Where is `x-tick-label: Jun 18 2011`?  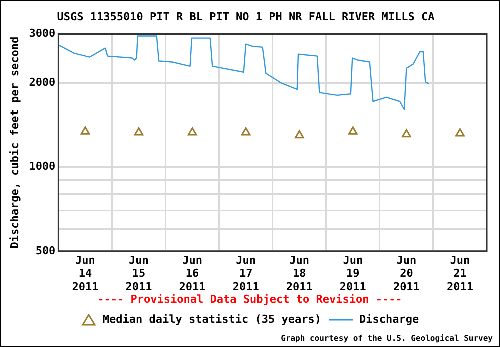
x-tick-label: Jun 18 2011 is located at coordinates (300, 274).